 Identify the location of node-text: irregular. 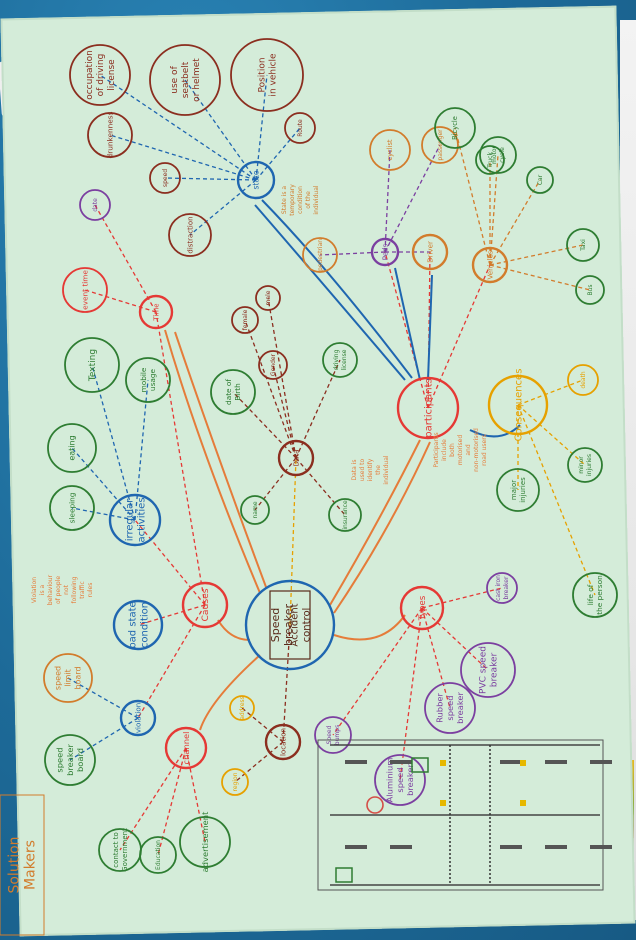
(129, 519).